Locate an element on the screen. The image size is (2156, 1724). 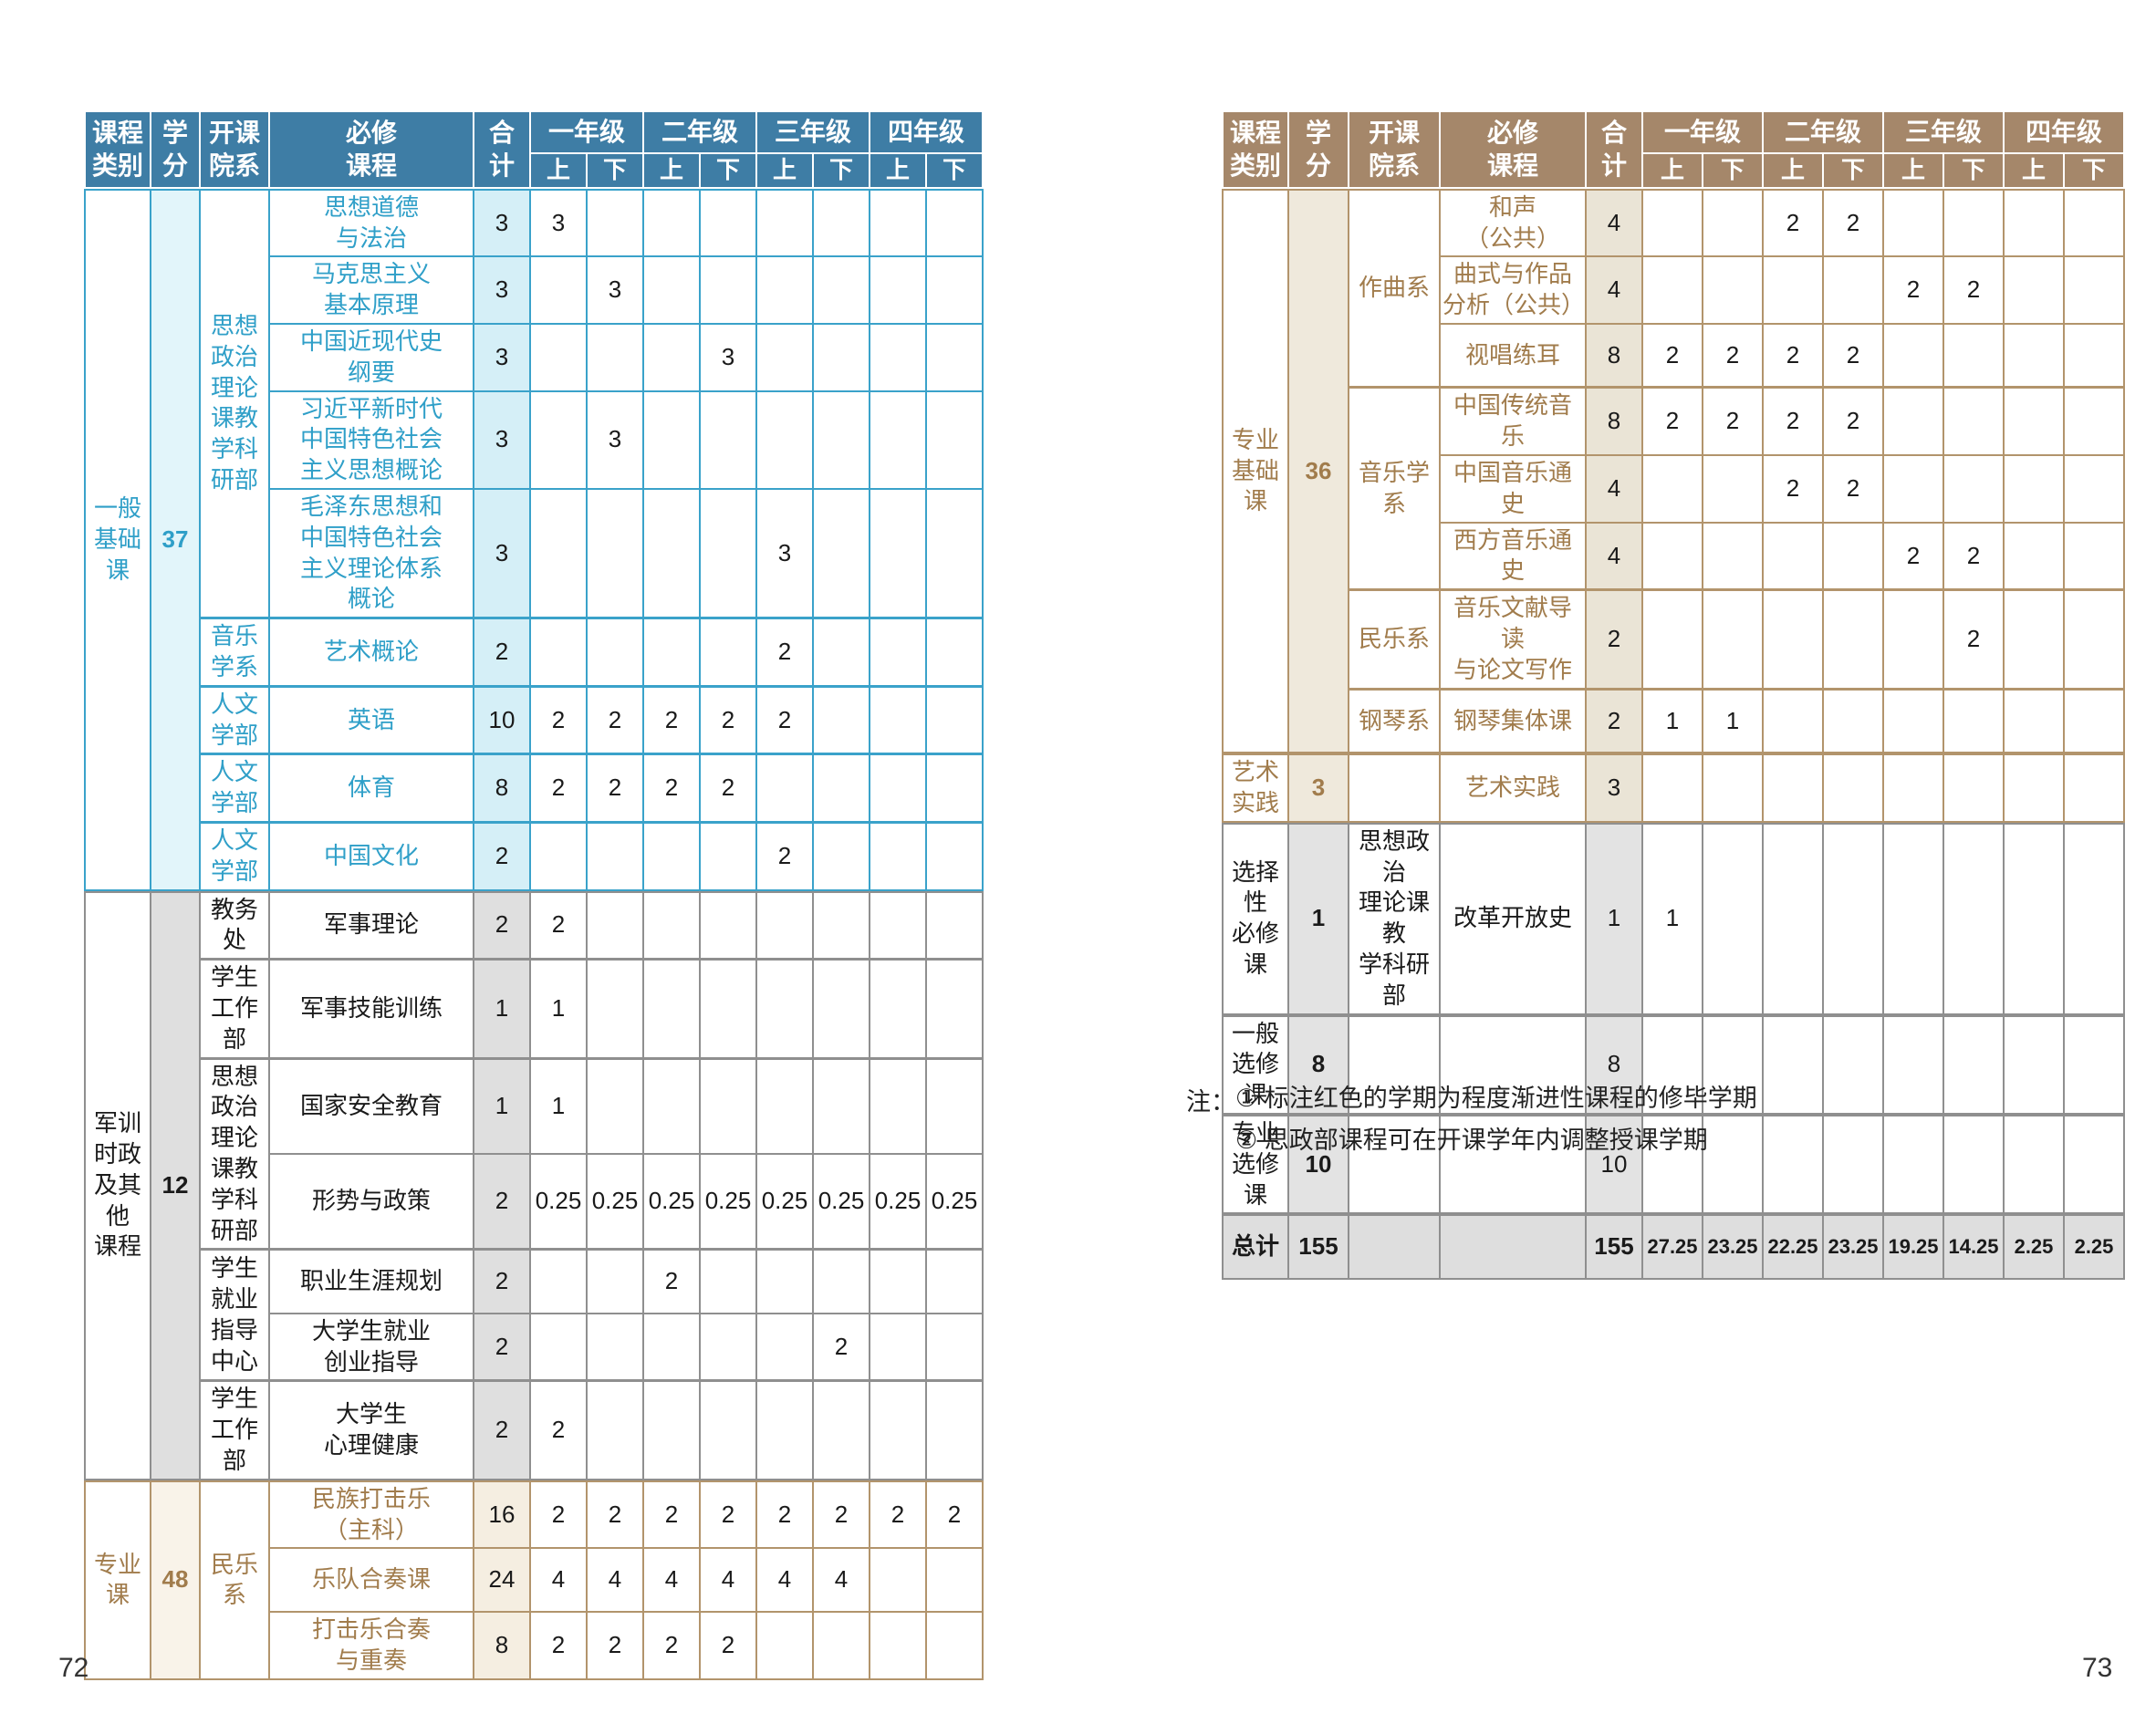
column-header-semester: 下 is located at coordinates (1974, 170).